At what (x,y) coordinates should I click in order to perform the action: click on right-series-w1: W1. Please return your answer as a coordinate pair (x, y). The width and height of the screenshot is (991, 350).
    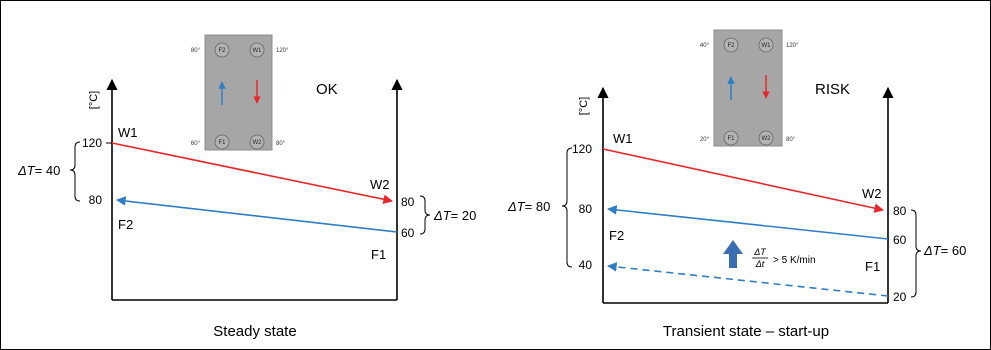
    Looking at the image, I should click on (623, 138).